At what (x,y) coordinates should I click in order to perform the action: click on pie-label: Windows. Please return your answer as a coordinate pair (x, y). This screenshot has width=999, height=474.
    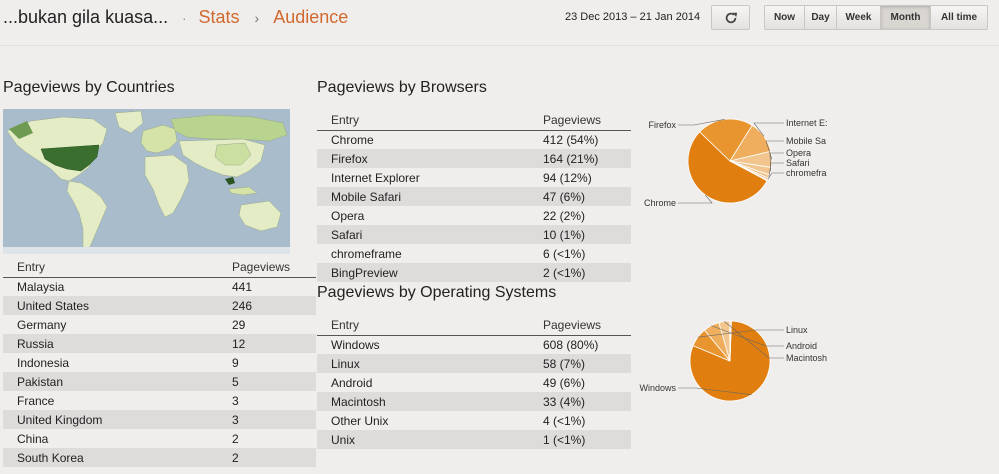
    Looking at the image, I should click on (657, 388).